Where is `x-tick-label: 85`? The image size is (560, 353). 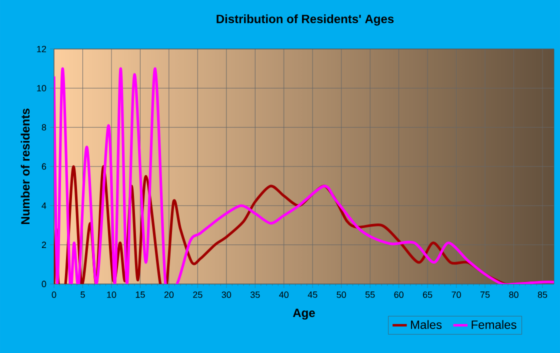 x-tick-label: 85 is located at coordinates (543, 295).